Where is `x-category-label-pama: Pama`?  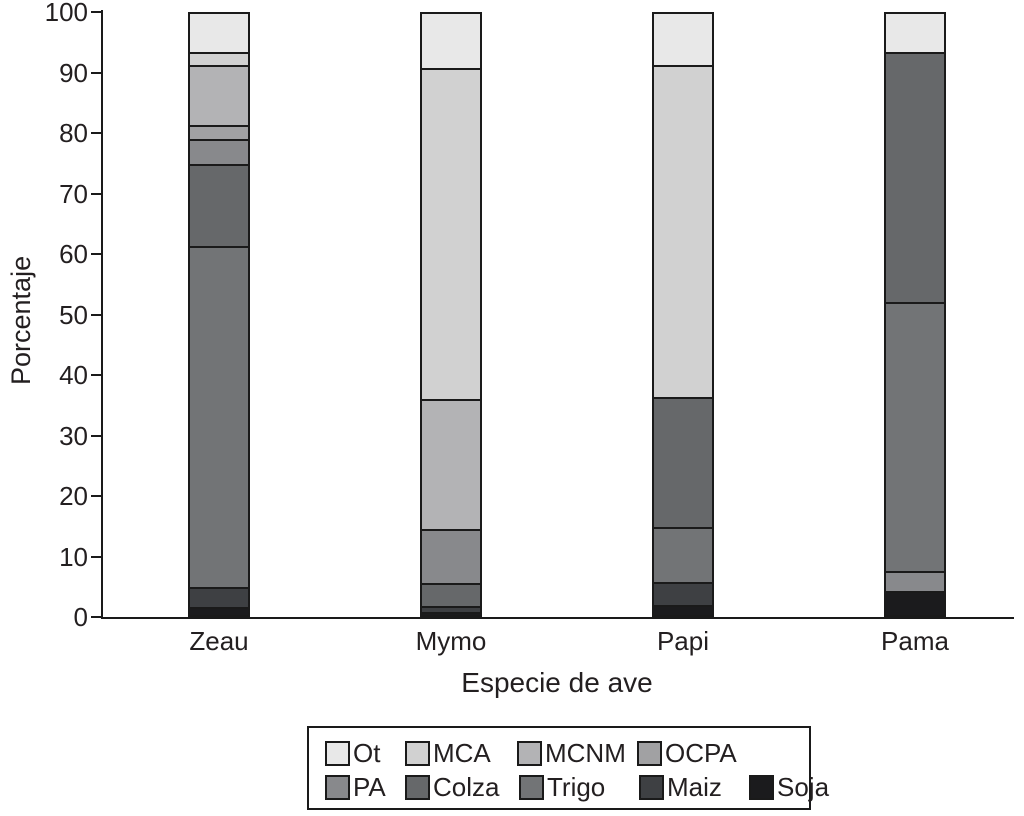 x-category-label-pama: Pama is located at coordinates (915, 641).